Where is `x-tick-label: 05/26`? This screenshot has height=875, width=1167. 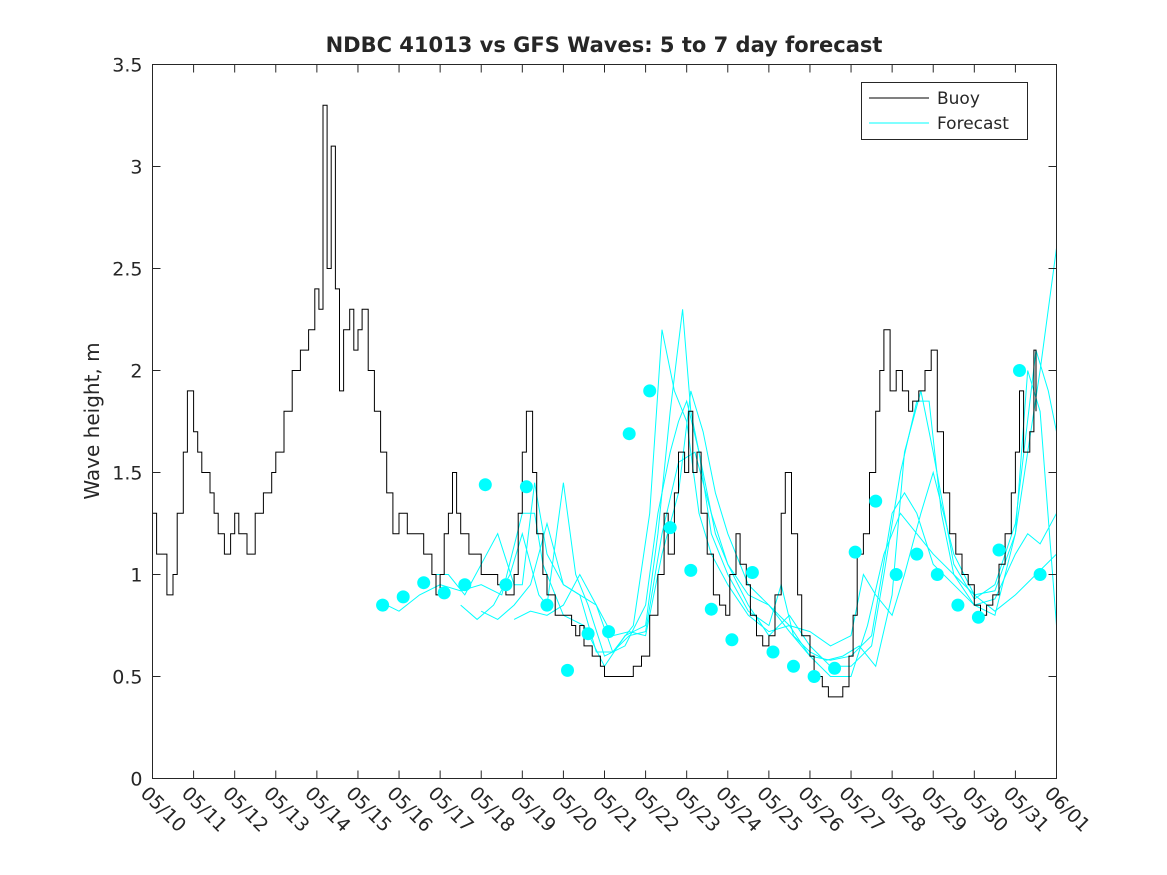
x-tick-label: 05/26 is located at coordinates (820, 809).